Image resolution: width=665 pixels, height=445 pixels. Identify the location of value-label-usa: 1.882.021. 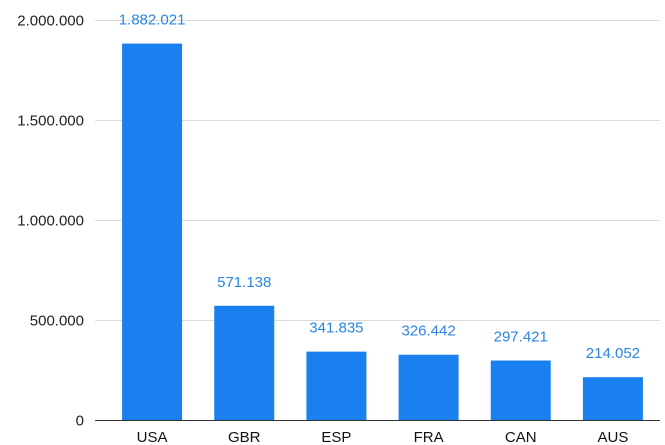
(152, 20).